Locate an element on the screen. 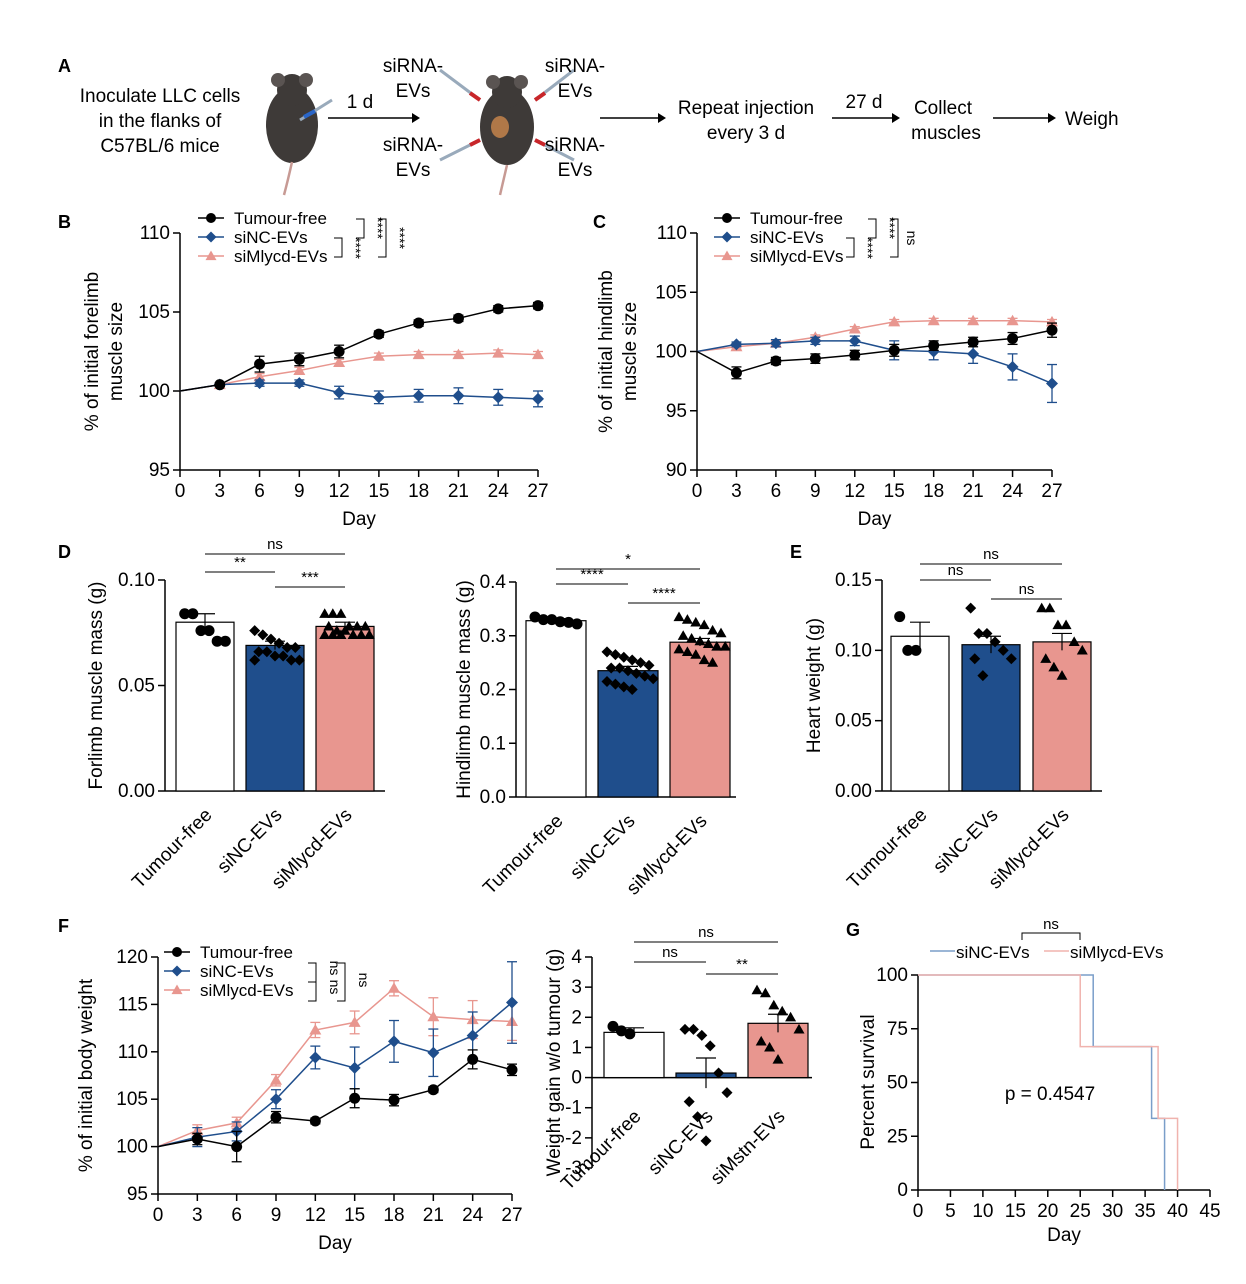 Image resolution: width=1246 pixels, height=1284 pixels. x-tick-label: 35 is located at coordinates (1145, 1211).